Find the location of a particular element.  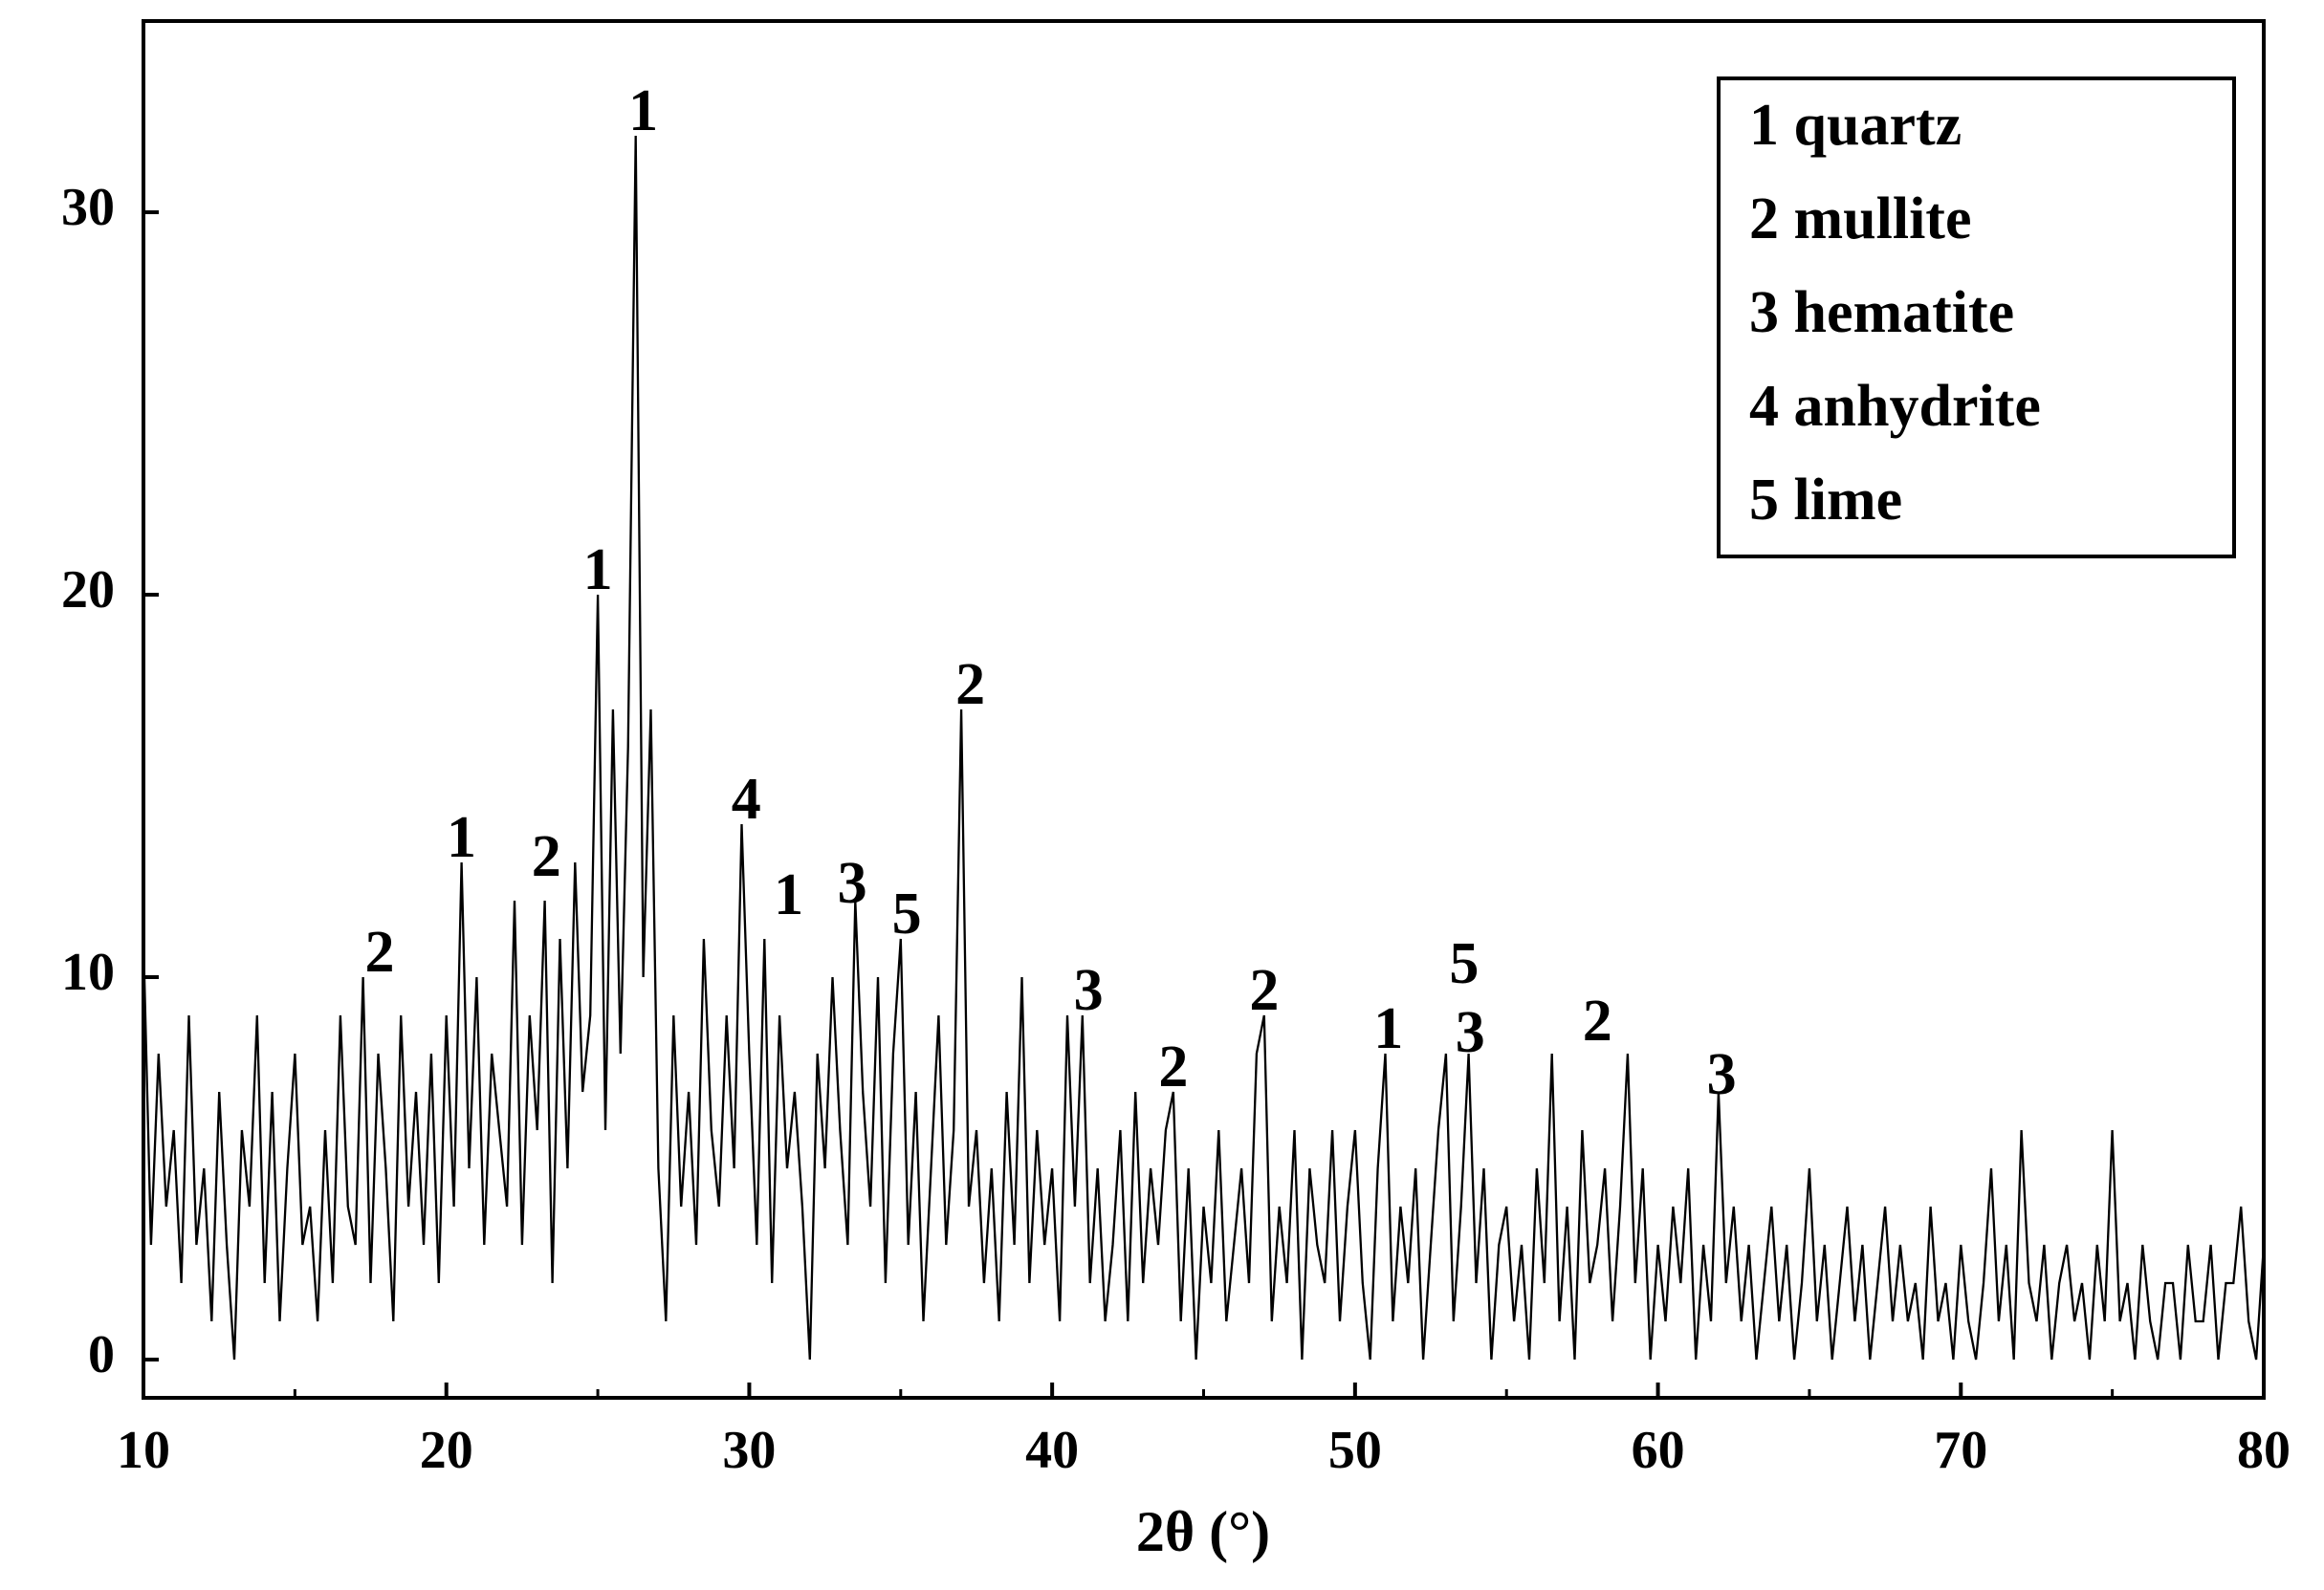

legend-item: 1 quartz is located at coordinates (1855, 126).